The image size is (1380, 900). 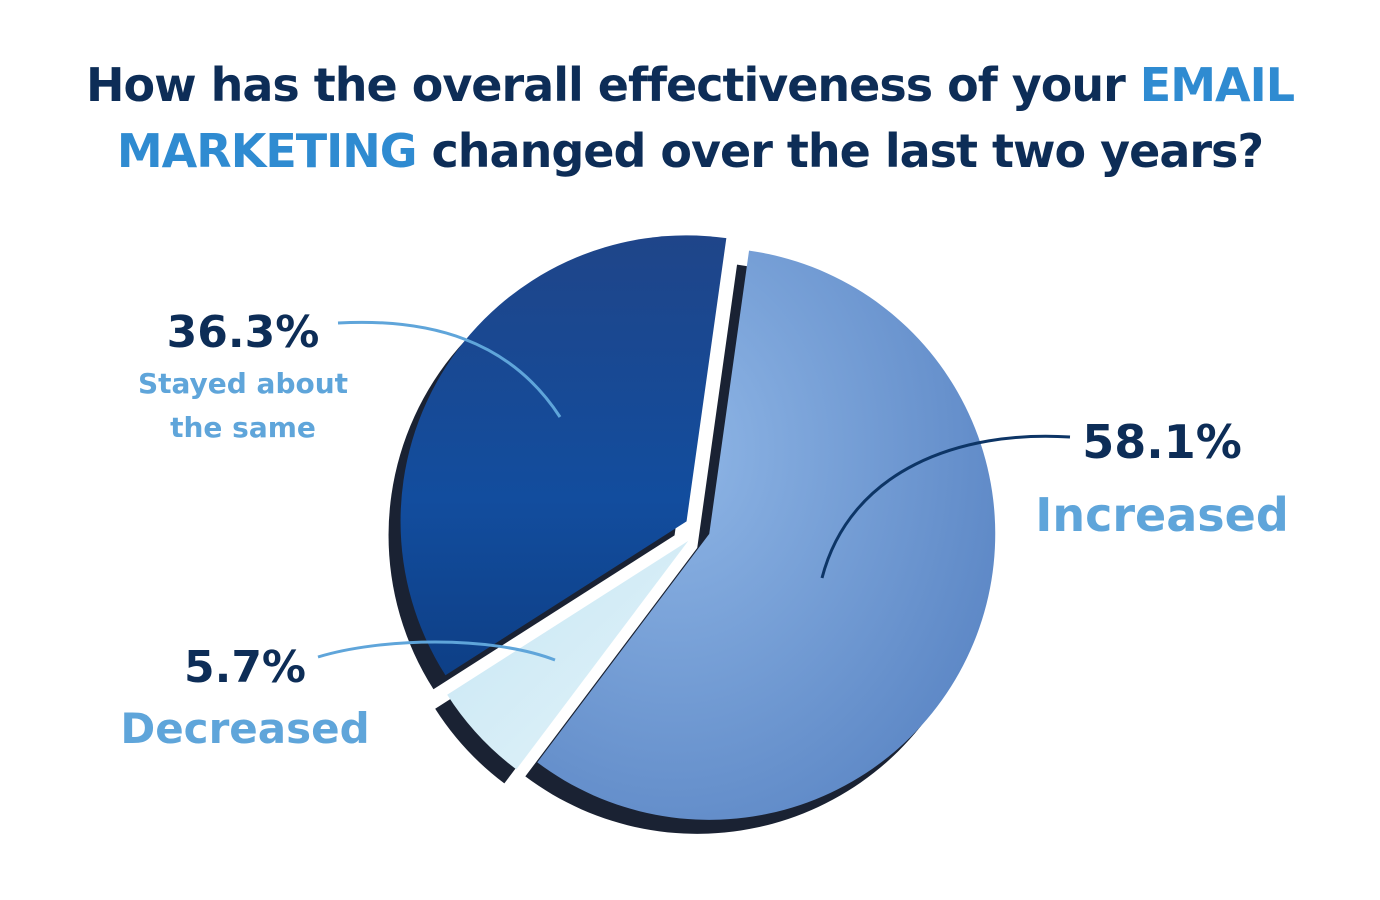 What do you see at coordinates (449, 369) in the screenshot?
I see `leader-line-stayed` at bounding box center [449, 369].